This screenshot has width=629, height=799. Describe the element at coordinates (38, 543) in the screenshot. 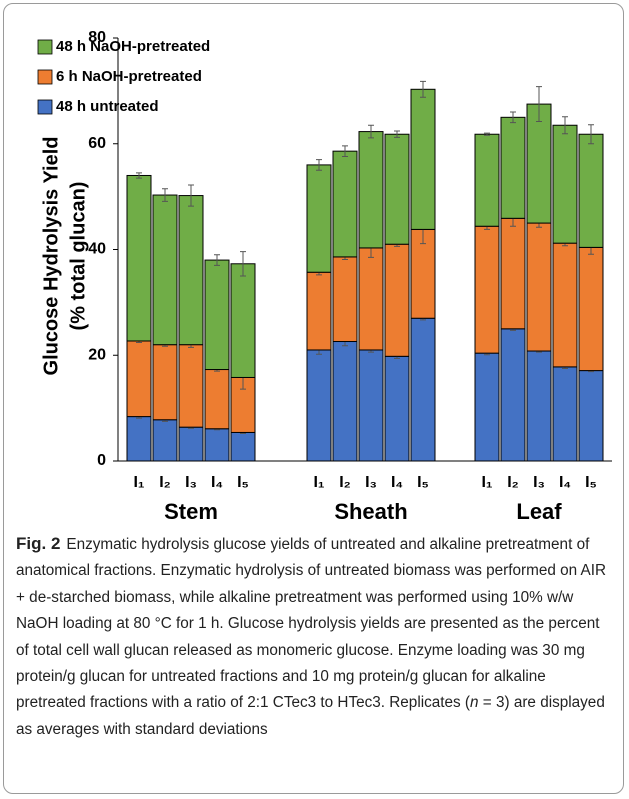

I see `caption-label: Fig. 2` at that location.